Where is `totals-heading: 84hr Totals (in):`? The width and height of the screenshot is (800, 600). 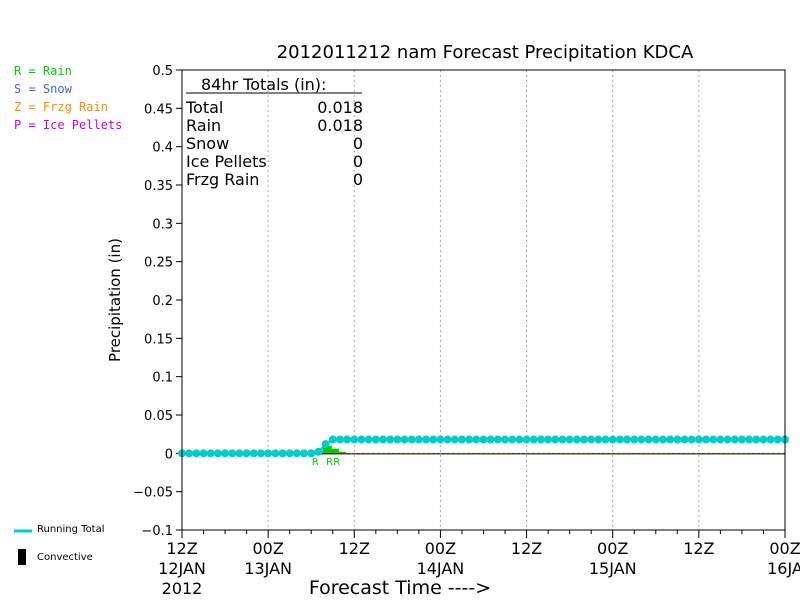
totals-heading: 84hr Totals (in): is located at coordinates (263, 84).